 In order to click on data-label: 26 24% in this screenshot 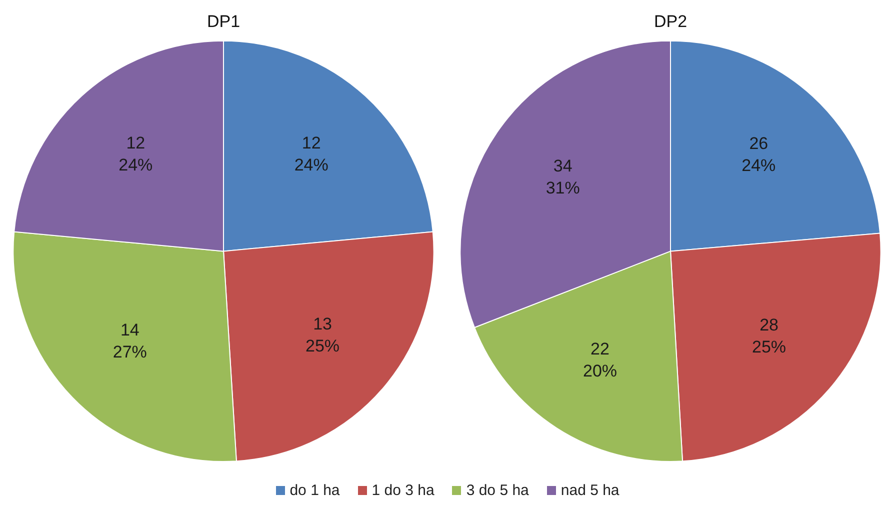, I will do `click(759, 154)`.